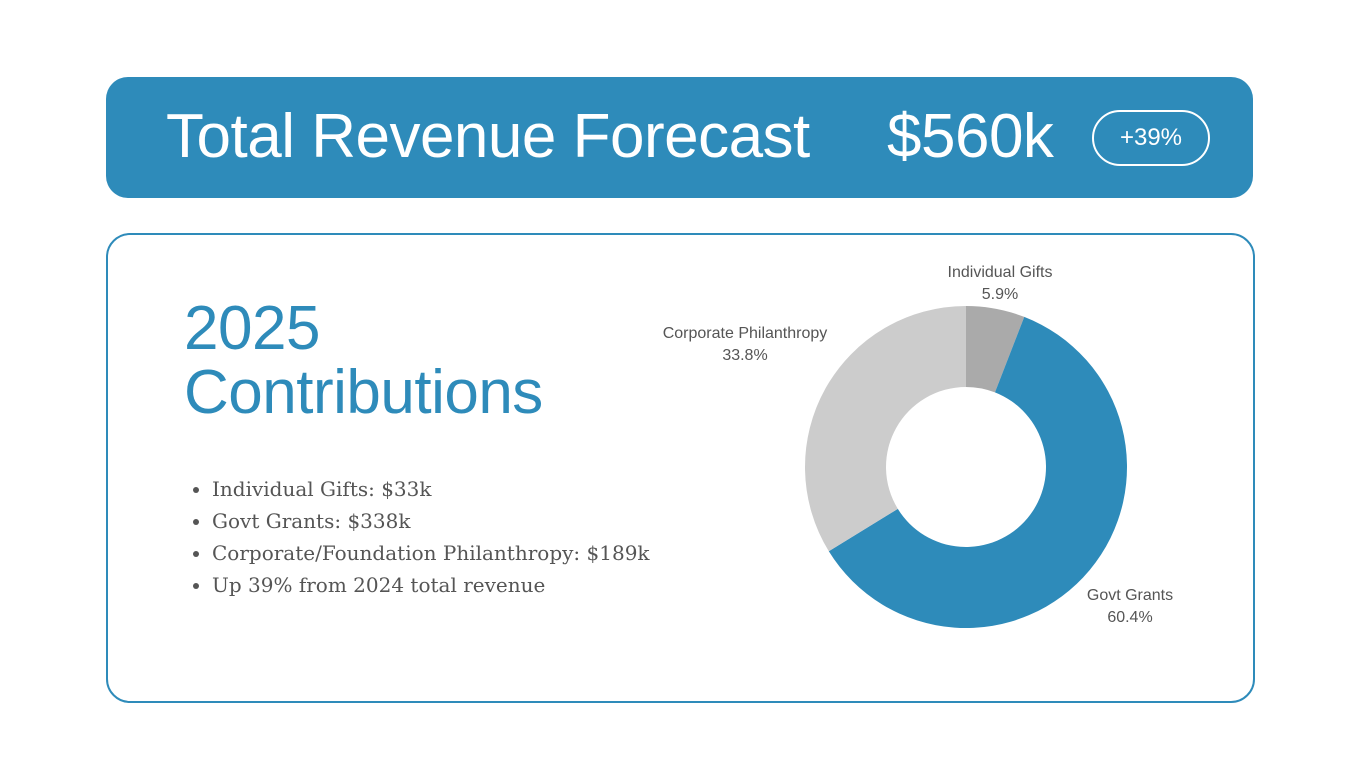 The image size is (1366, 768). What do you see at coordinates (431, 585) in the screenshot?
I see `list-item: Up 39% from 2024 total revenue` at bounding box center [431, 585].